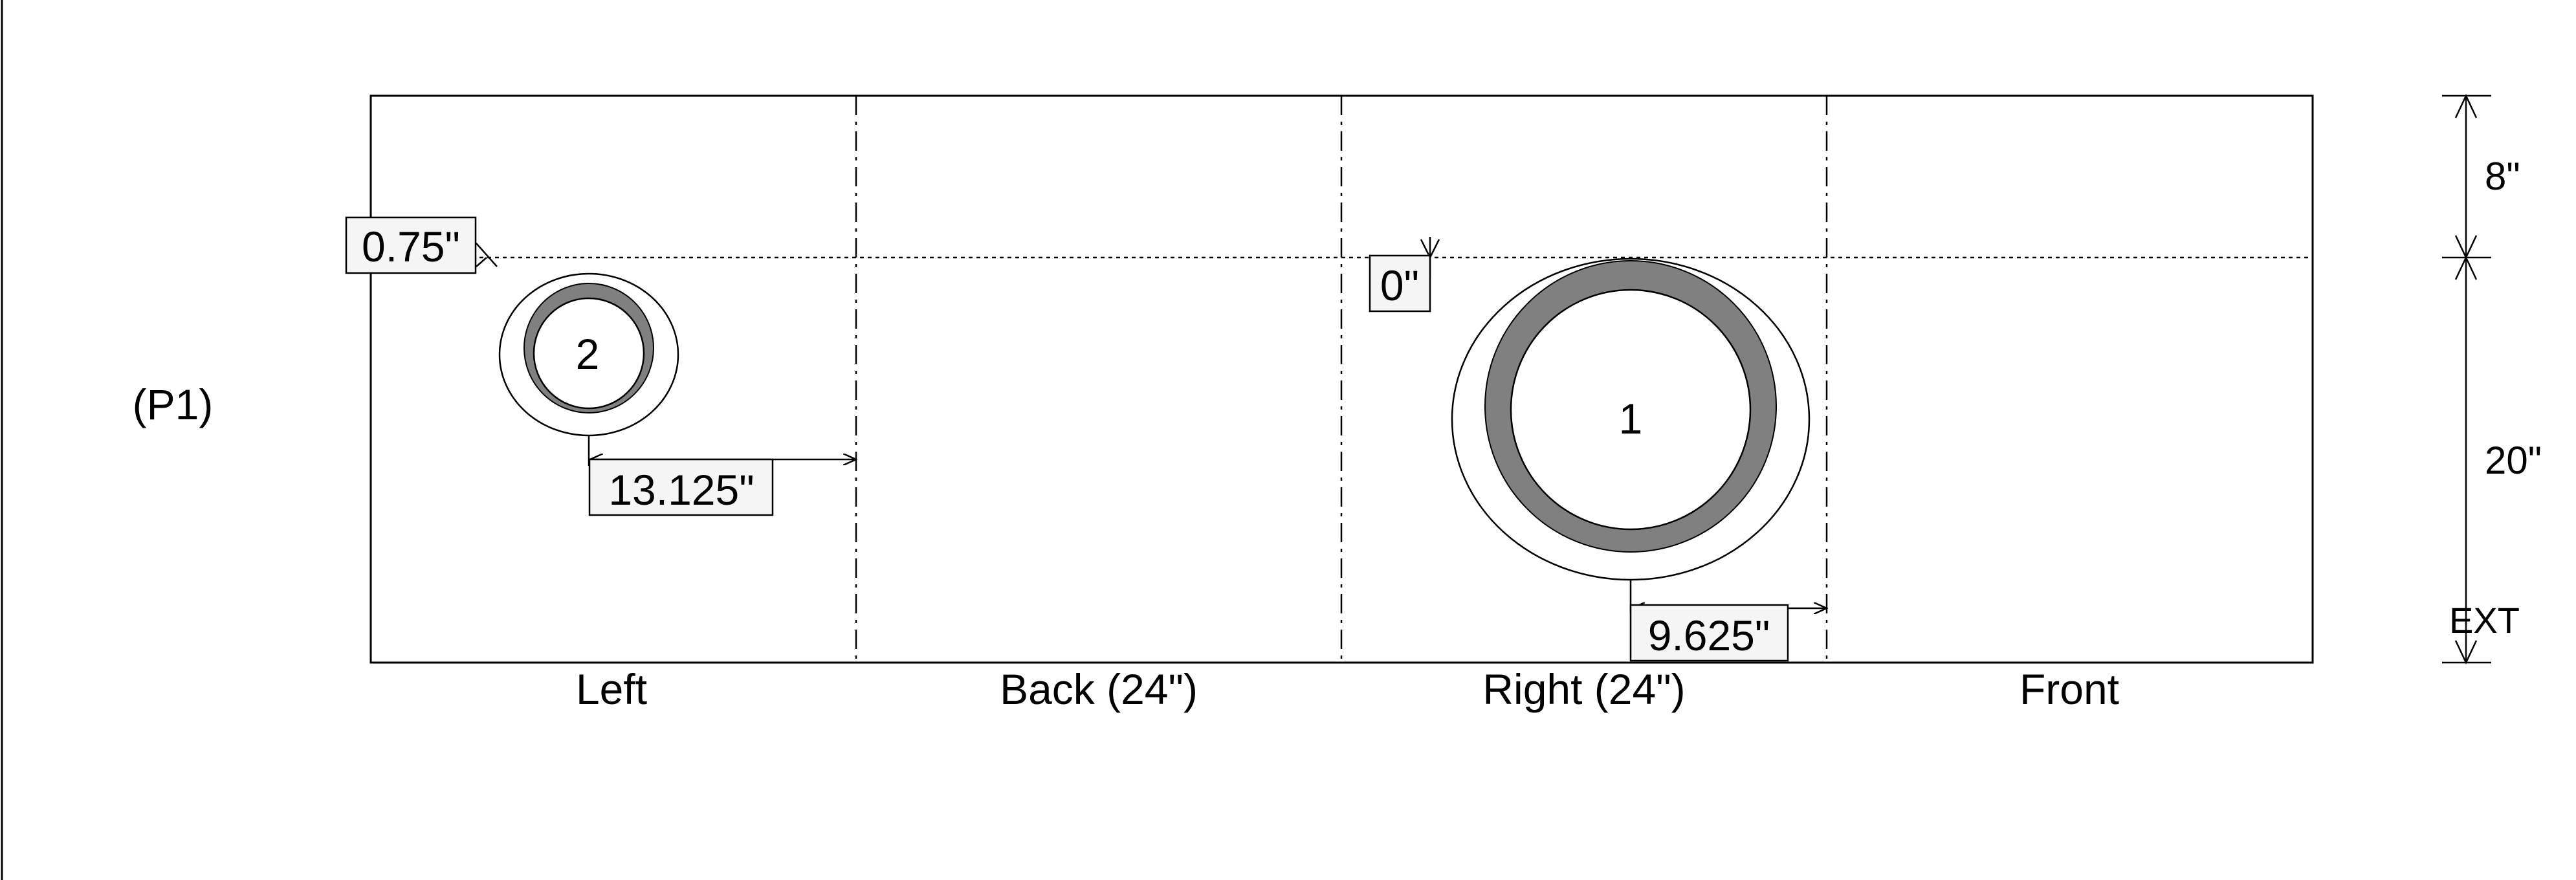  What do you see at coordinates (2069, 689) in the screenshot?
I see `face-label-front: Front` at bounding box center [2069, 689].